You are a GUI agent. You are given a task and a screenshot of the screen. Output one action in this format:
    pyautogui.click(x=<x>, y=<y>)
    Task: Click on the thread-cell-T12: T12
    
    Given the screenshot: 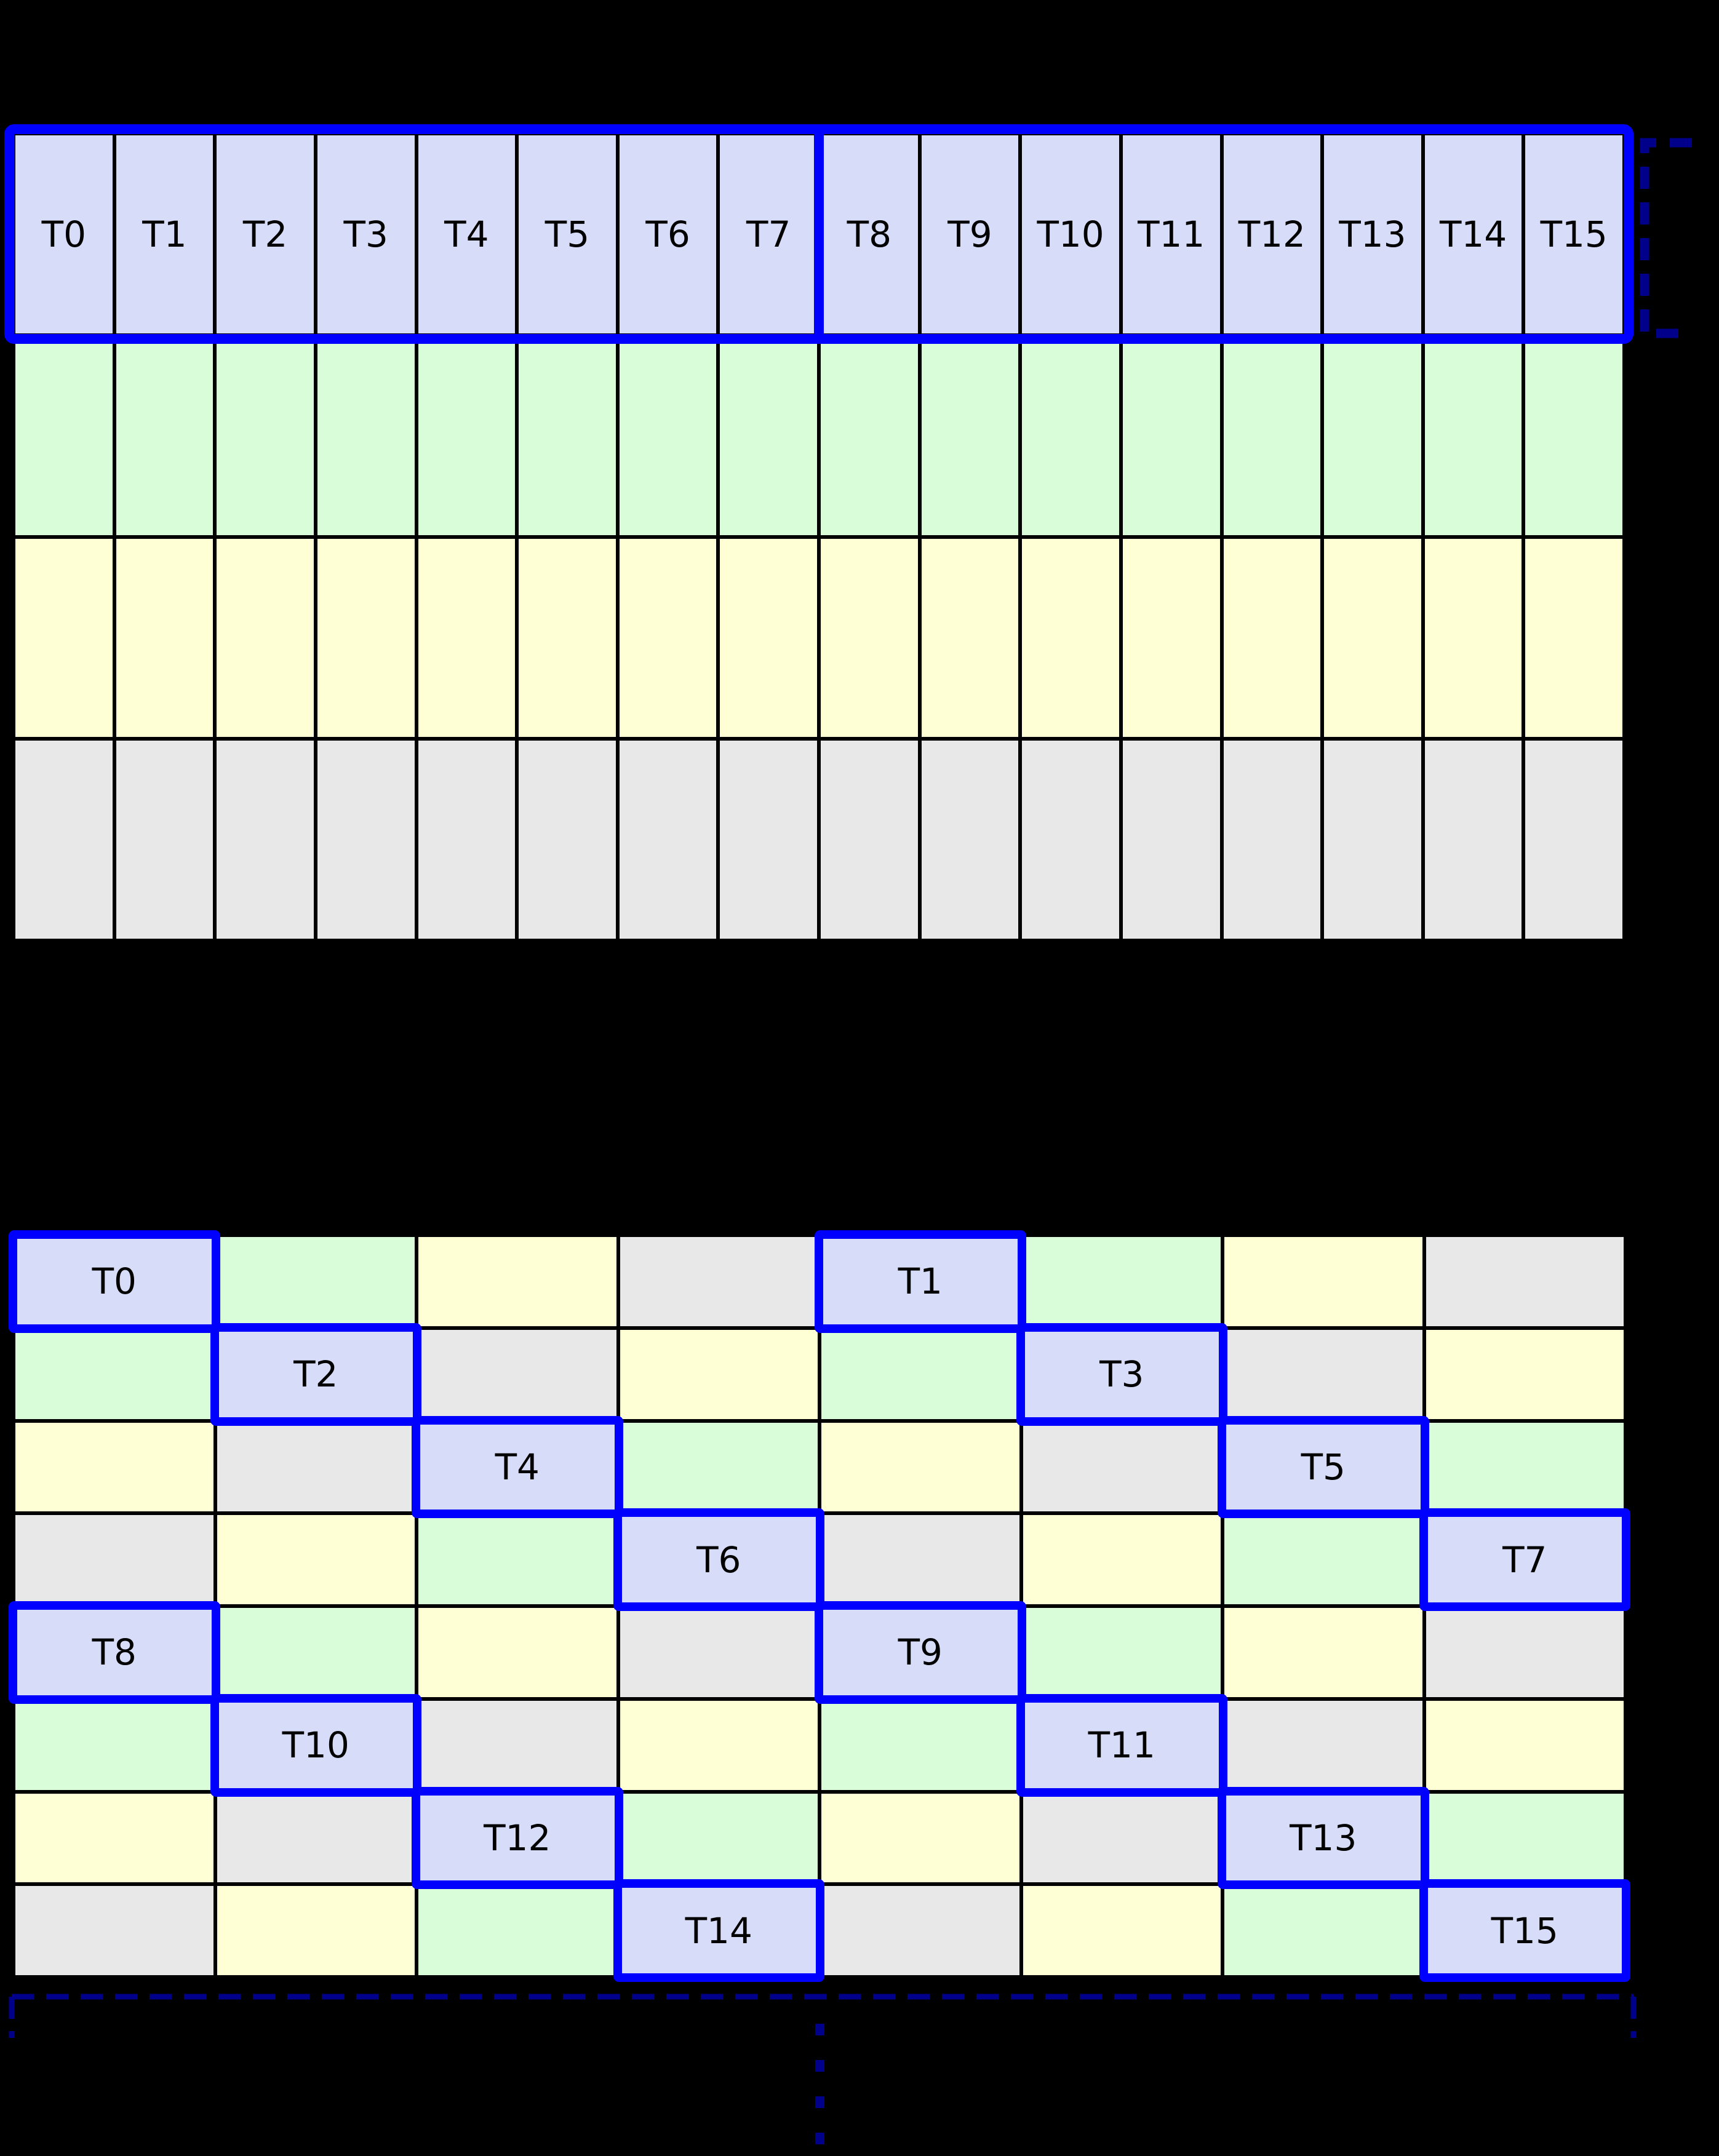 What is the action you would take?
    pyautogui.click(x=1272, y=234)
    